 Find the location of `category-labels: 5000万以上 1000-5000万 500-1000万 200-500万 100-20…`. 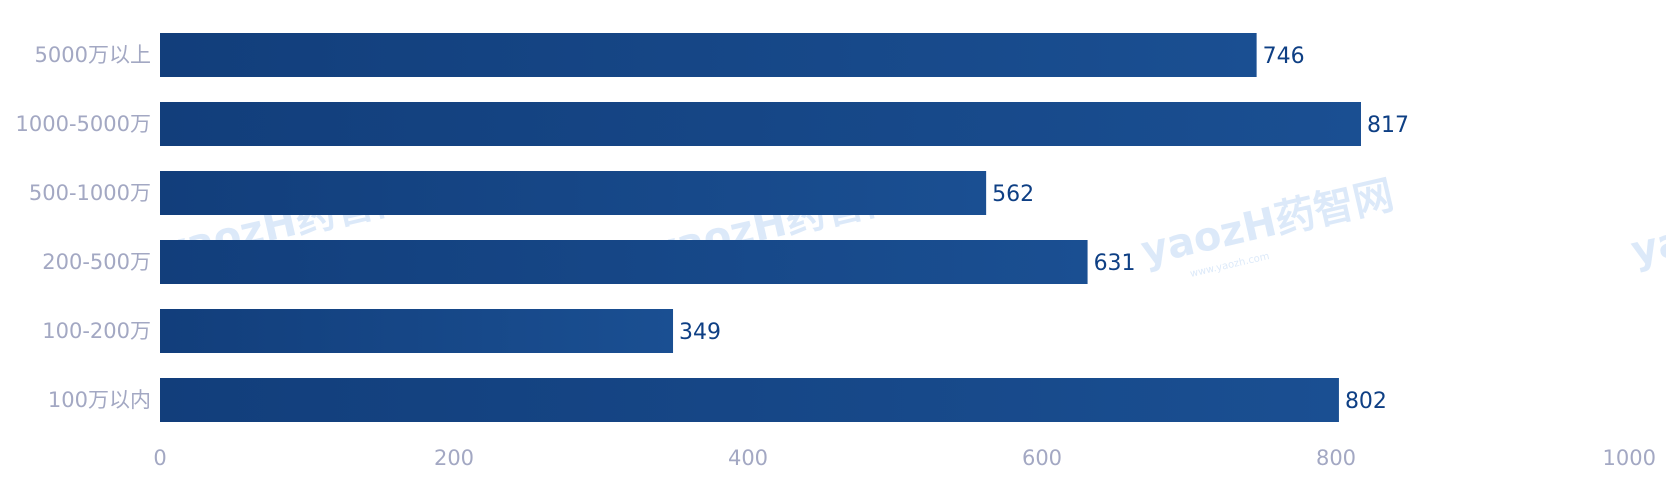

category-labels: 5000万以上 1000-5000万 500-1000万 200-500万 100-20… is located at coordinates (83, 227).